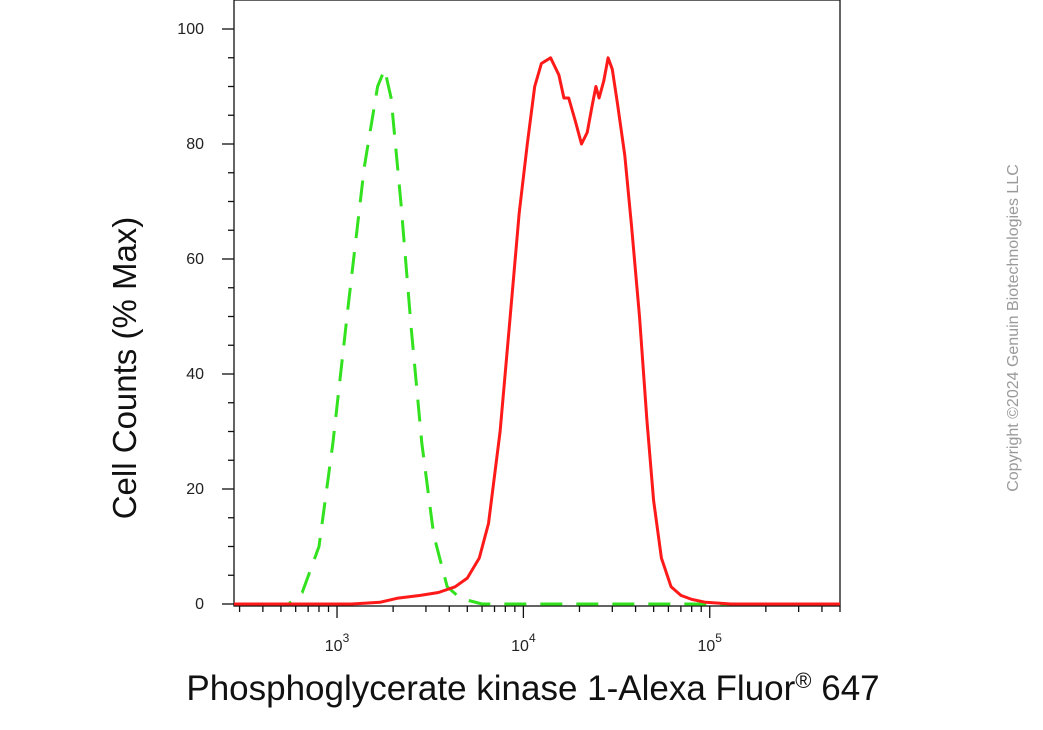 Image resolution: width=1043 pixels, height=730 pixels. Describe the element at coordinates (195, 374) in the screenshot. I see `y-tick-label: 40` at that location.